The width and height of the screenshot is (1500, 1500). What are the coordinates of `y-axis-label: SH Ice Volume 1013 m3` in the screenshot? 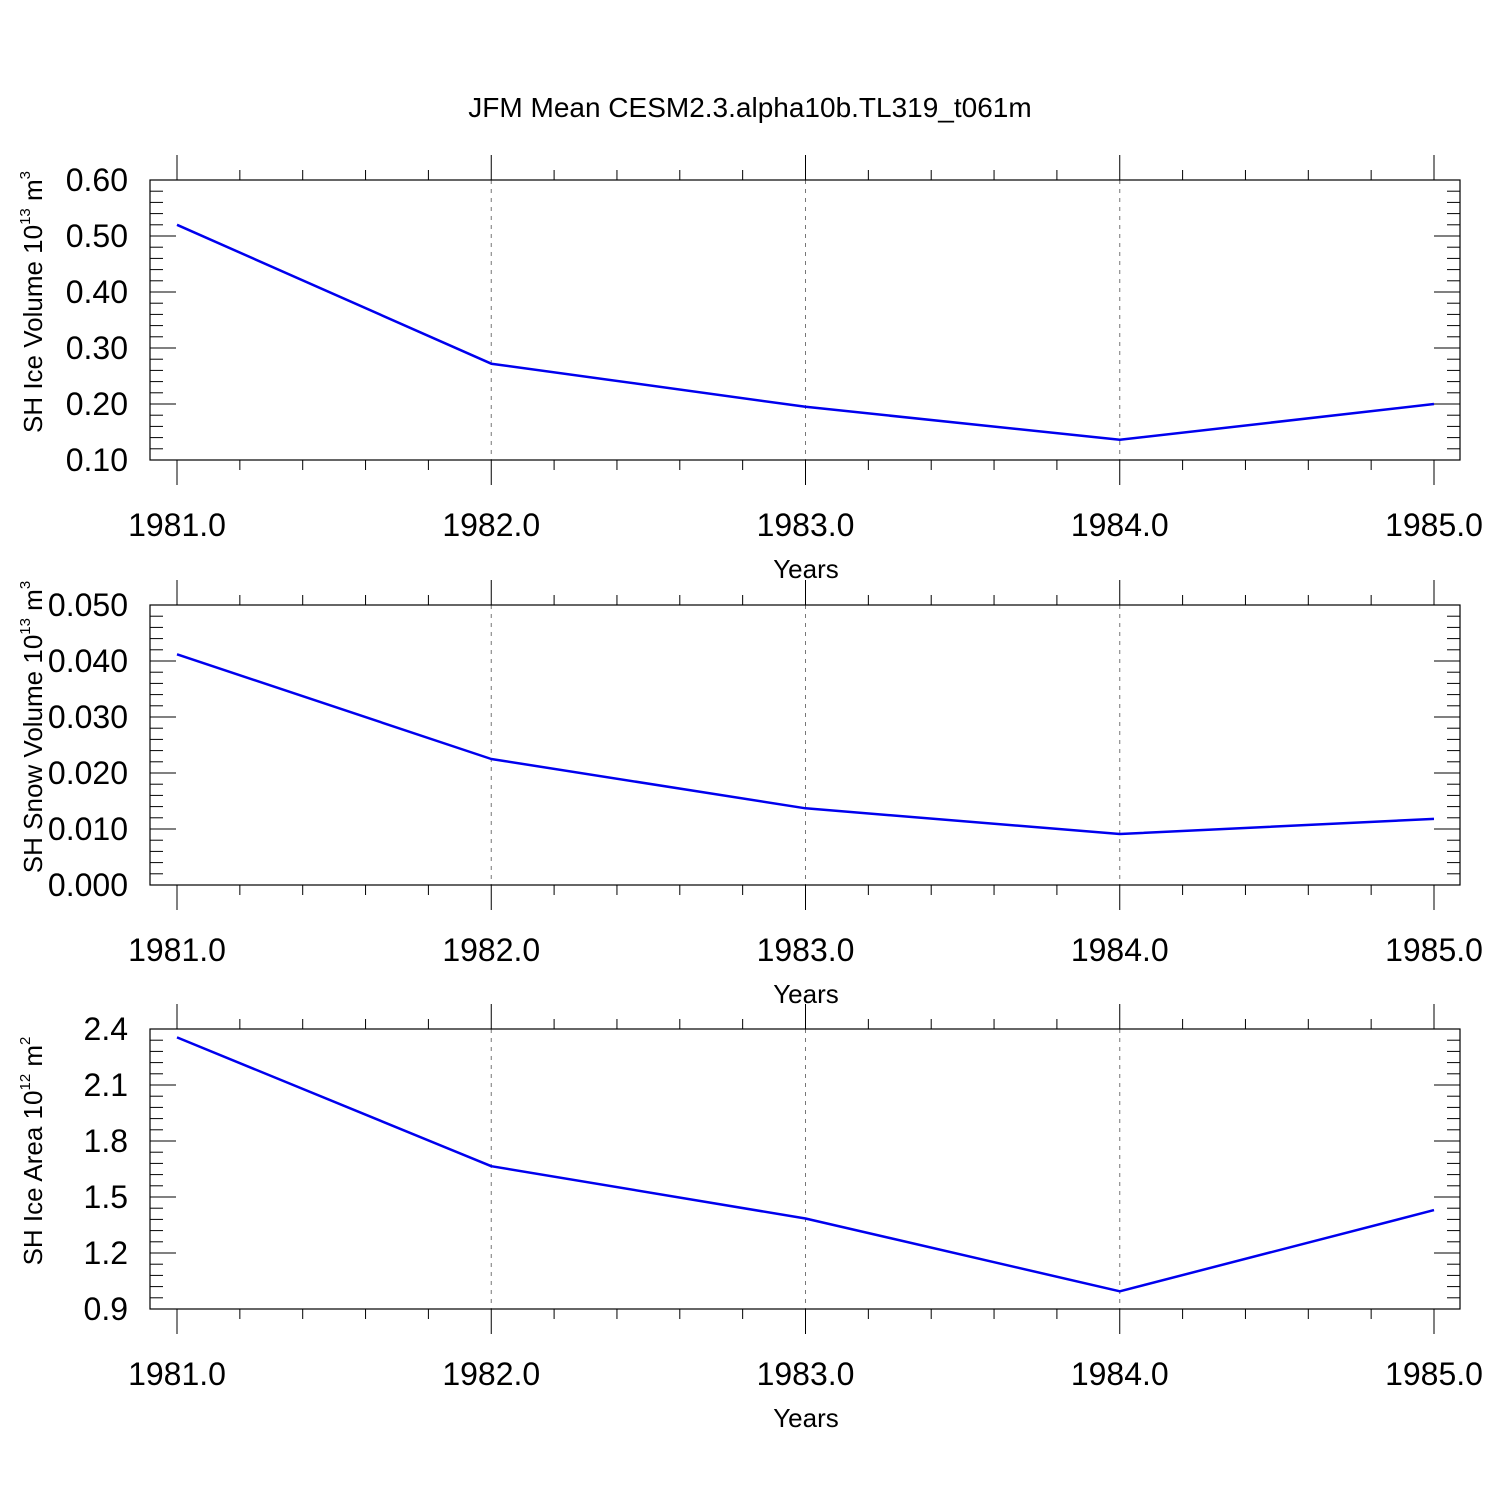 It's located at (32, 302).